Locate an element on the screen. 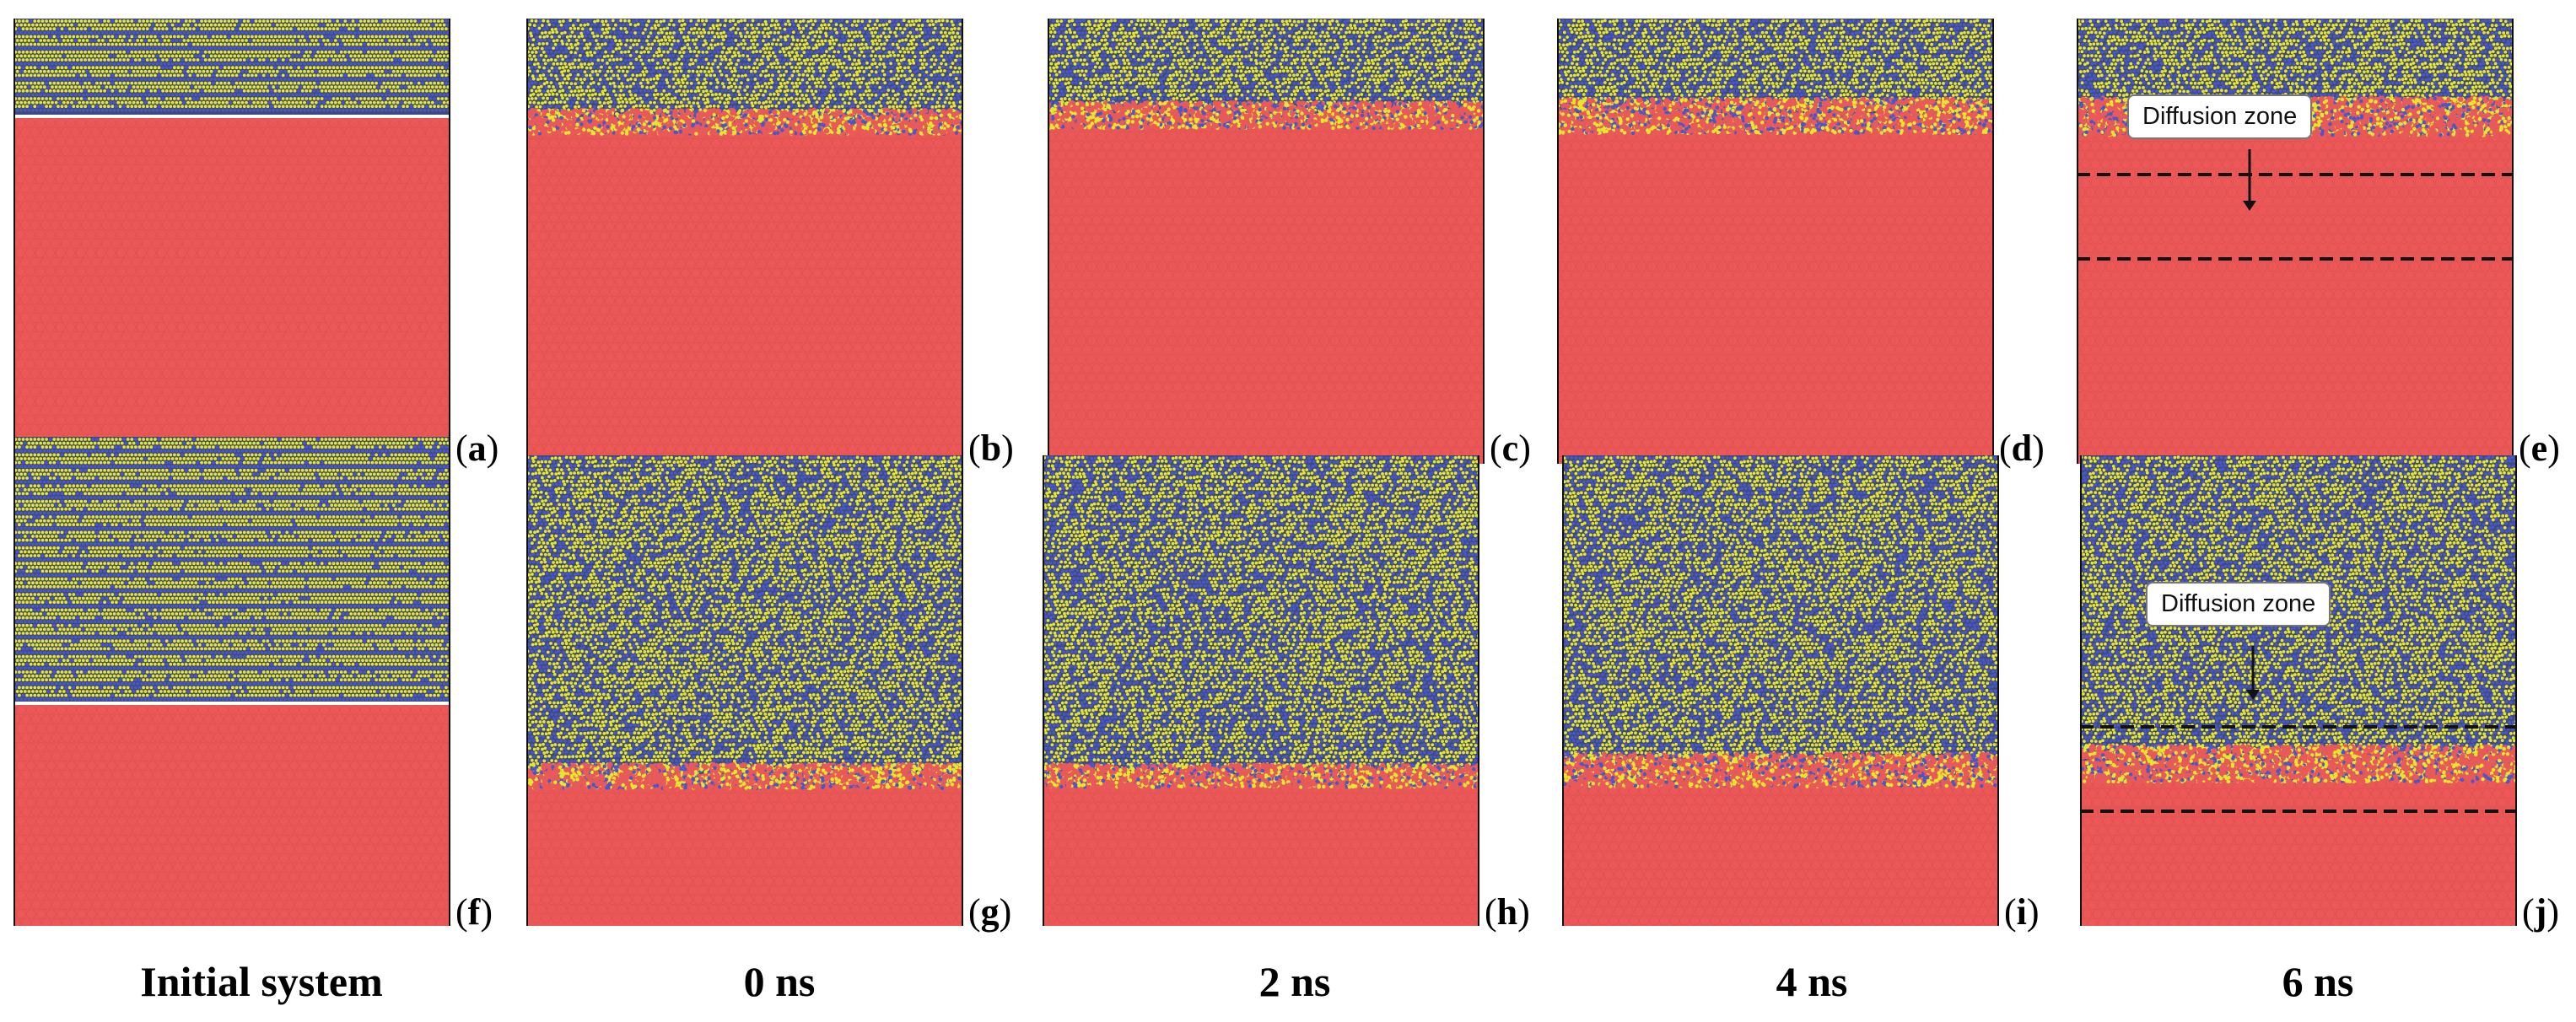 This screenshot has width=2576, height=1022. panel-e is located at coordinates (2295, 242).